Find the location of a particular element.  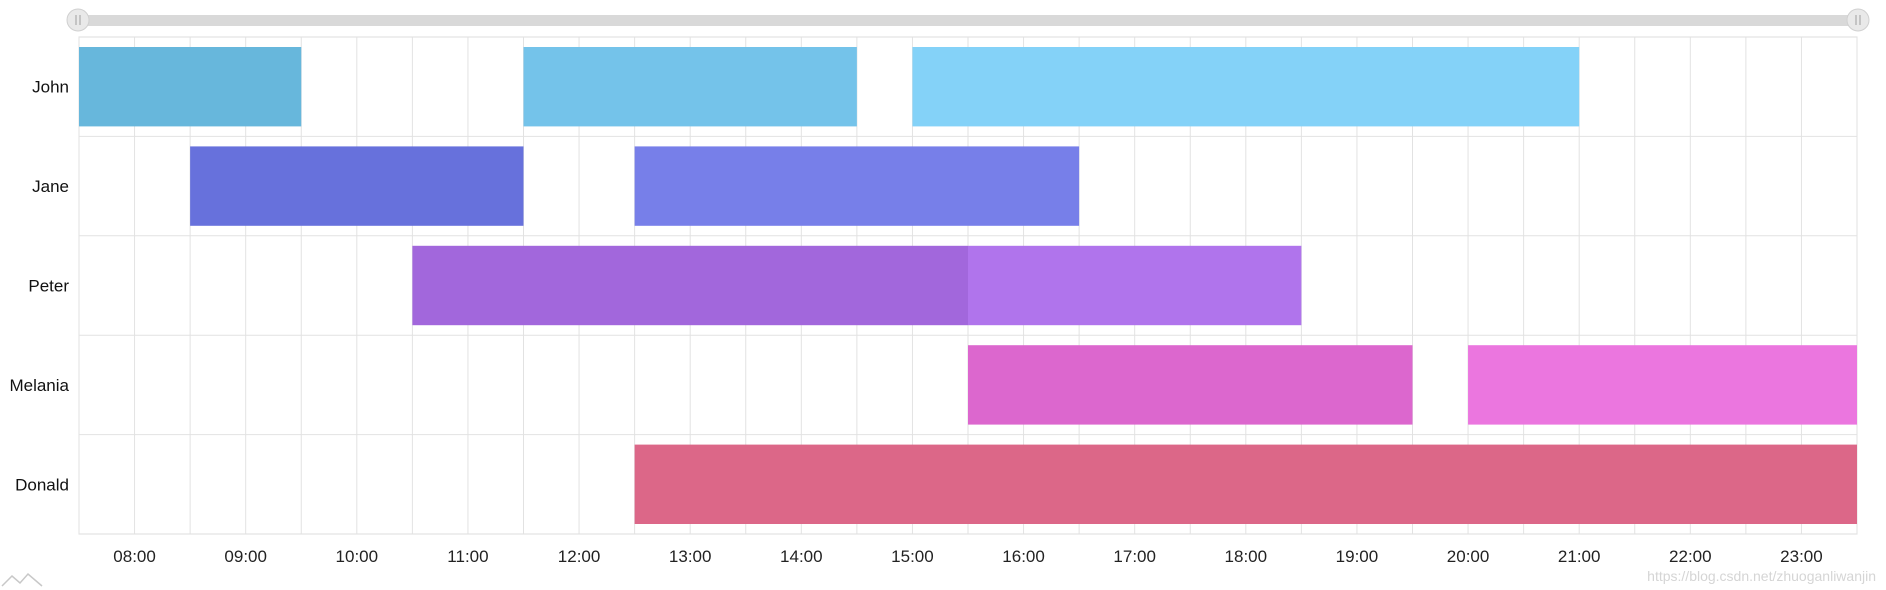

scrollbar-track is located at coordinates (968, 20).